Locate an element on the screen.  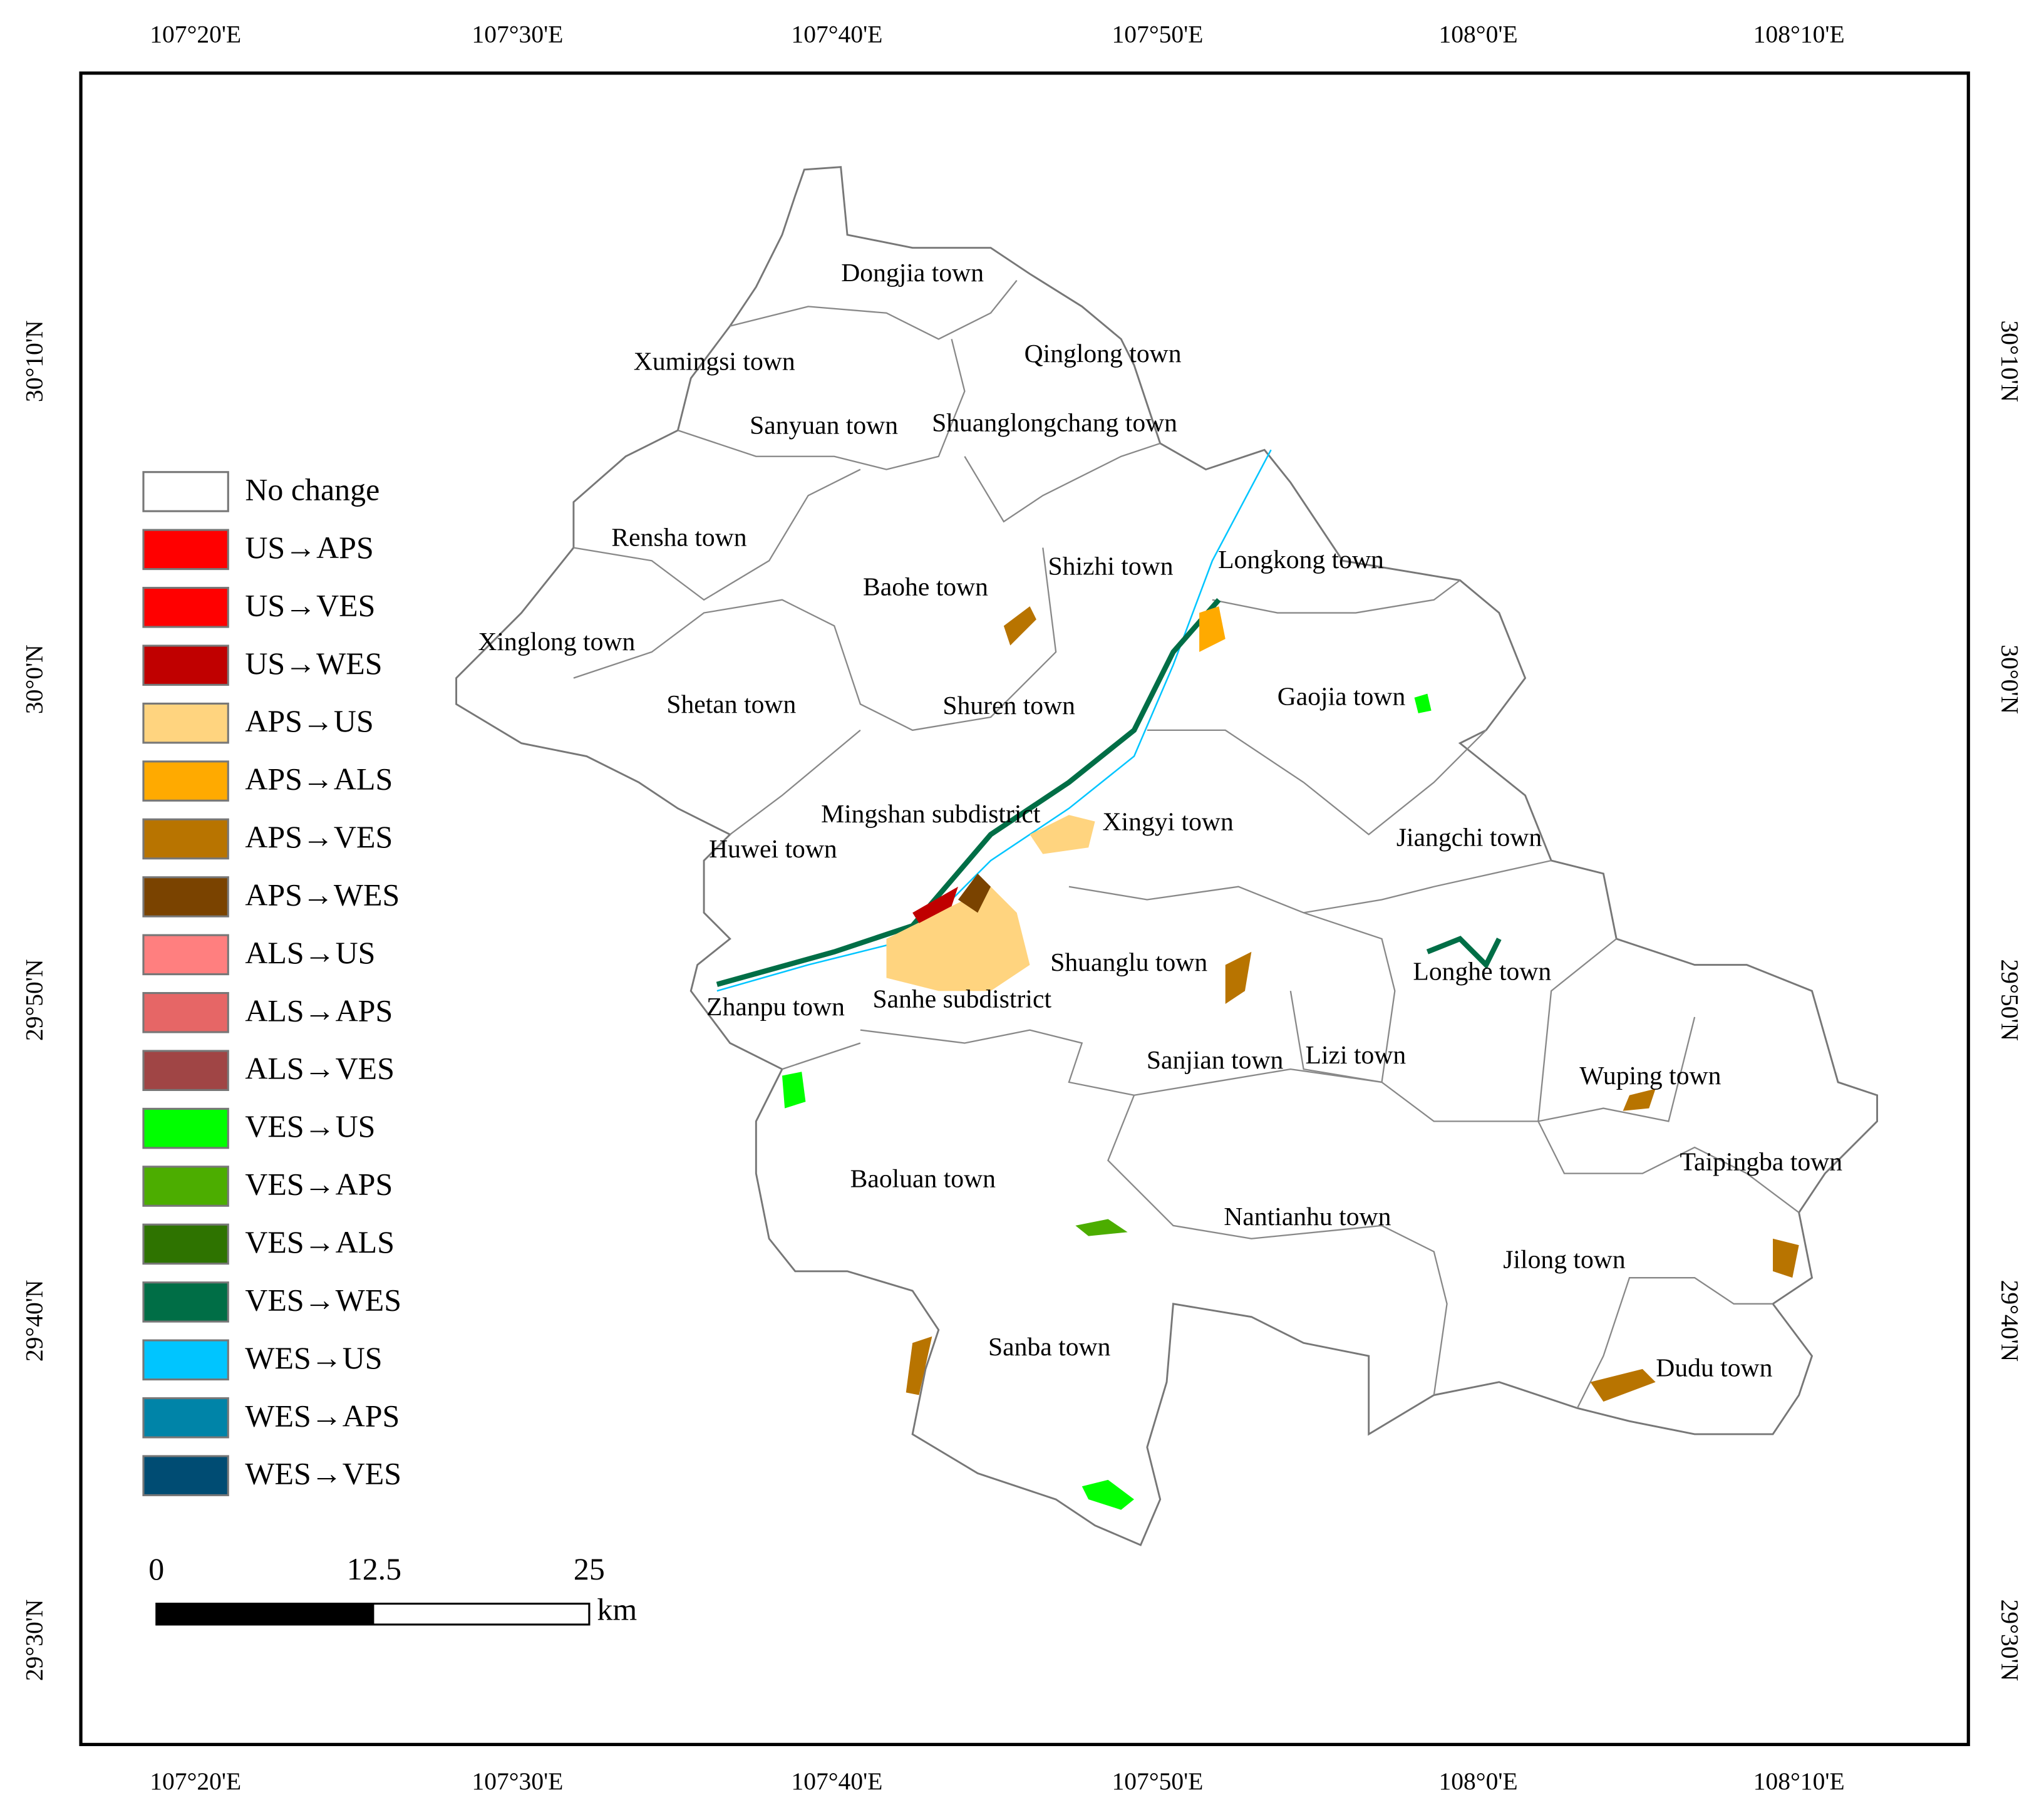
town-label: Wuping town is located at coordinates (1650, 1076).